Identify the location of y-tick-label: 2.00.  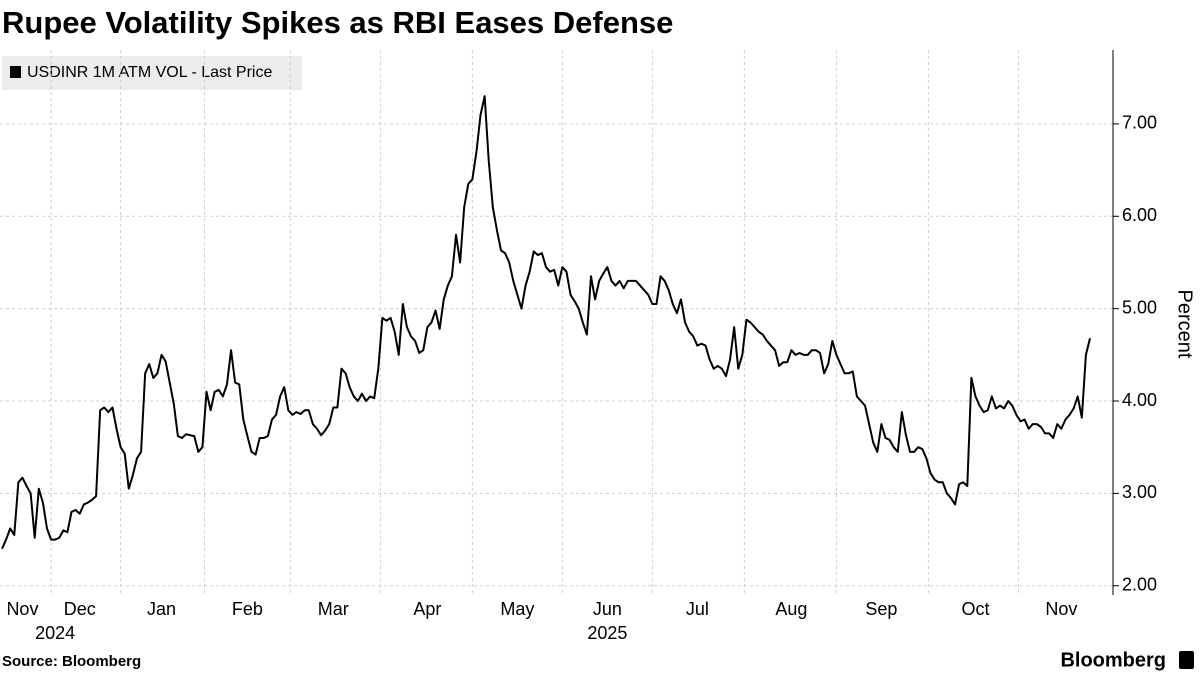
(1139, 585).